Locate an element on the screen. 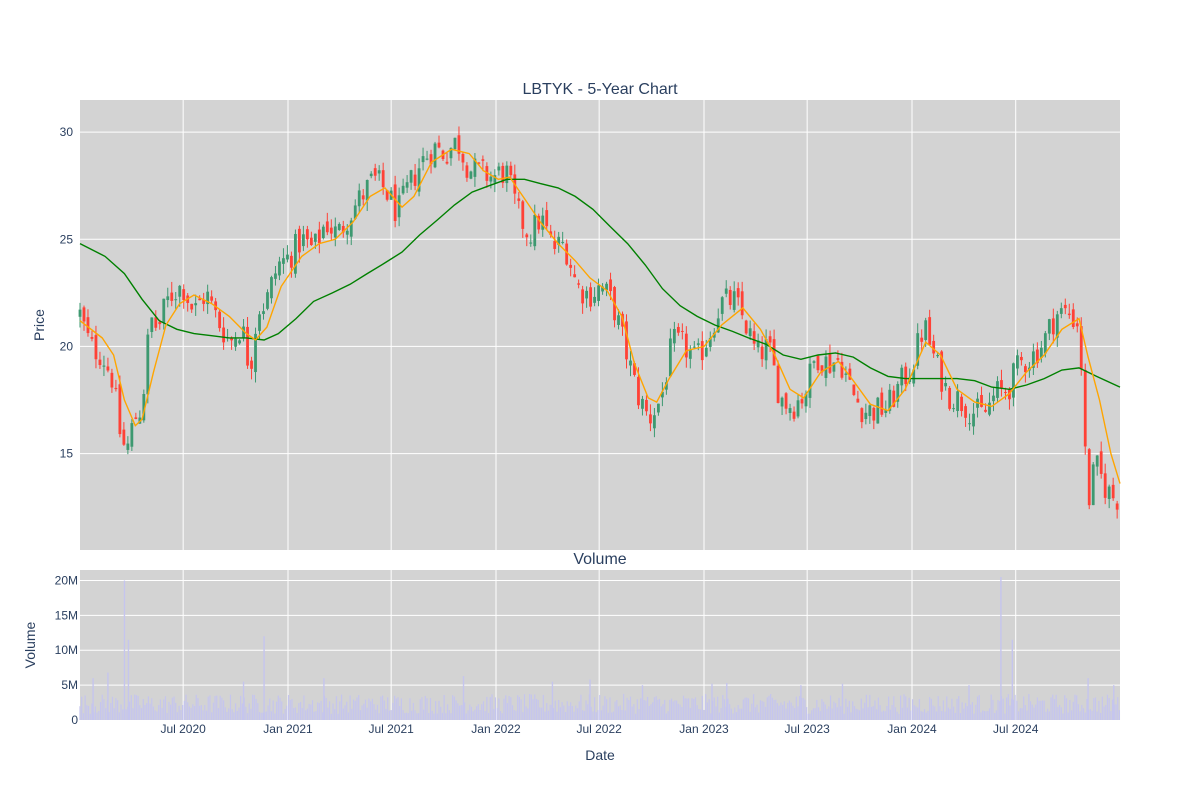 The width and height of the screenshot is (1200, 805). volume-y-tick-label: 15M is located at coordinates (66, 615).